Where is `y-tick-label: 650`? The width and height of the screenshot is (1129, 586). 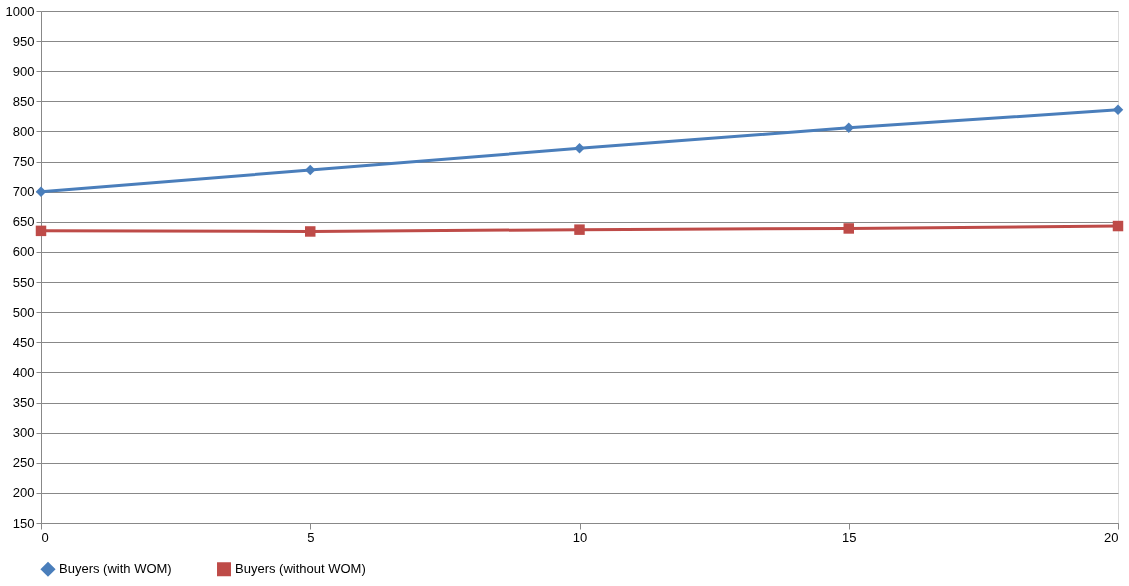 y-tick-label: 650 is located at coordinates (23, 222).